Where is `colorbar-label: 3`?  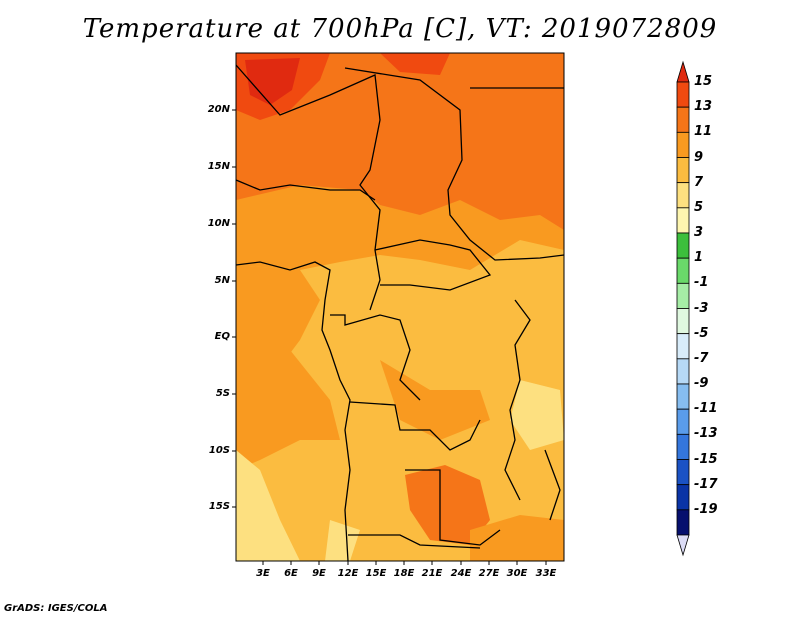 colorbar-label: 3 is located at coordinates (699, 232).